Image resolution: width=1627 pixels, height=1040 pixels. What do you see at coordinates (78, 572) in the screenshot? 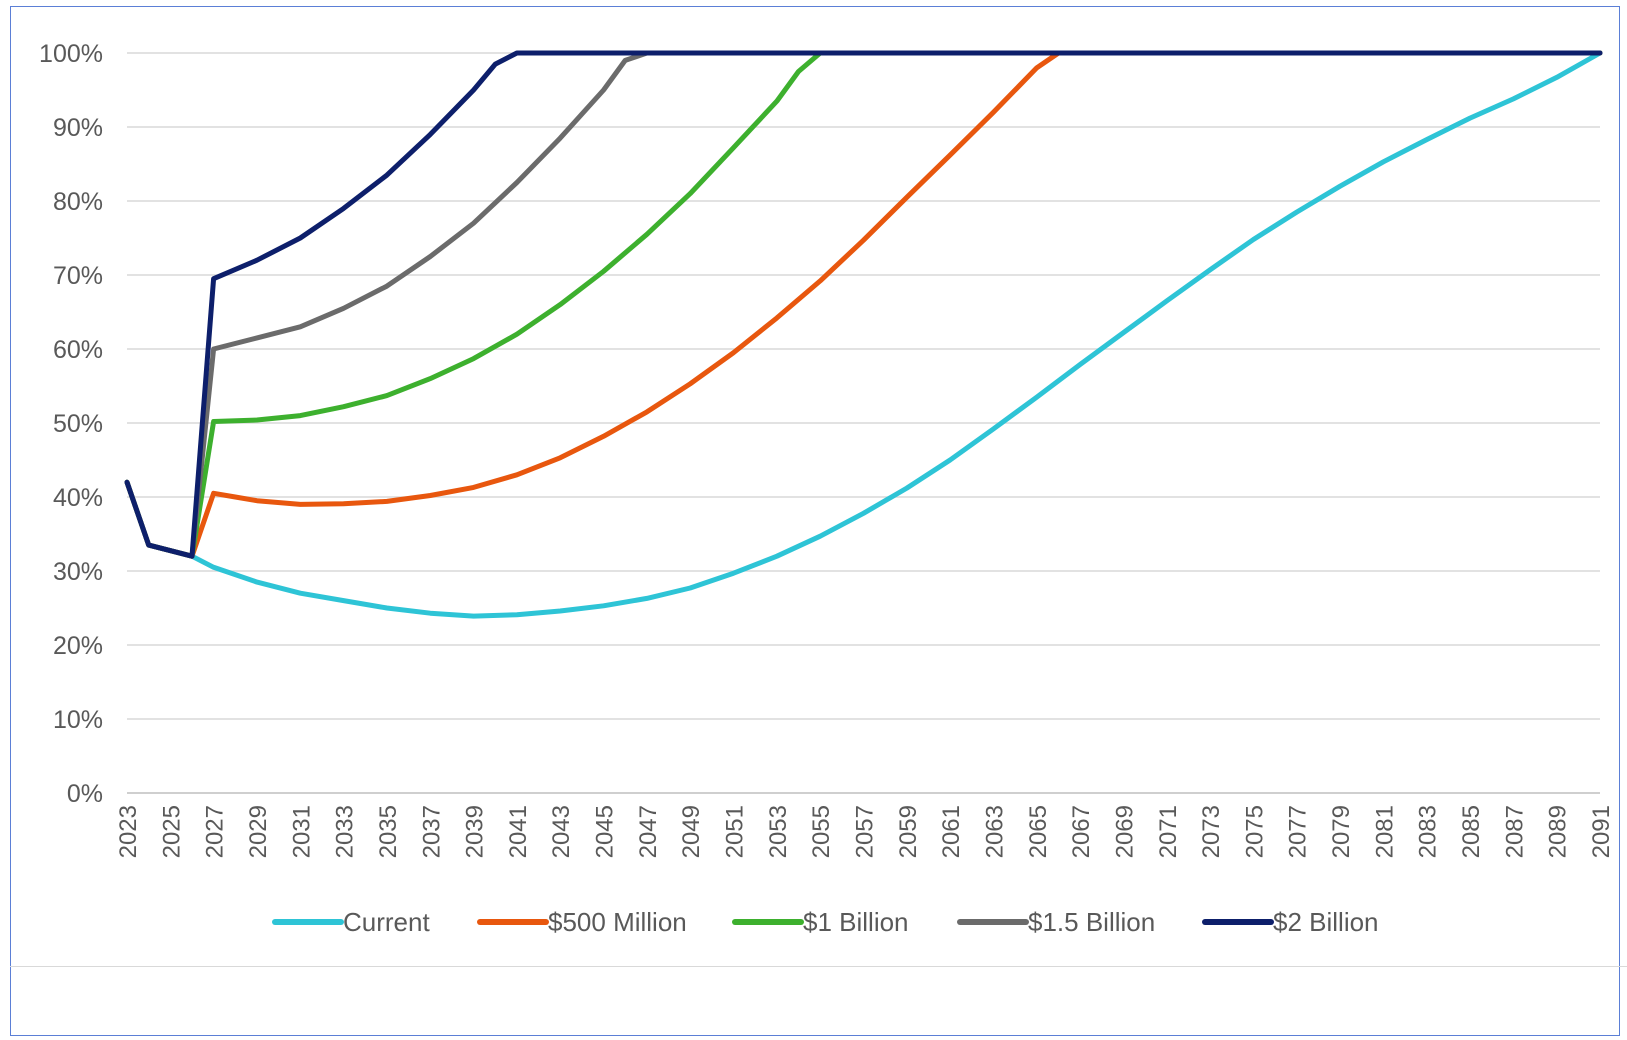
I see `y-tick-label: 30%` at bounding box center [78, 572].